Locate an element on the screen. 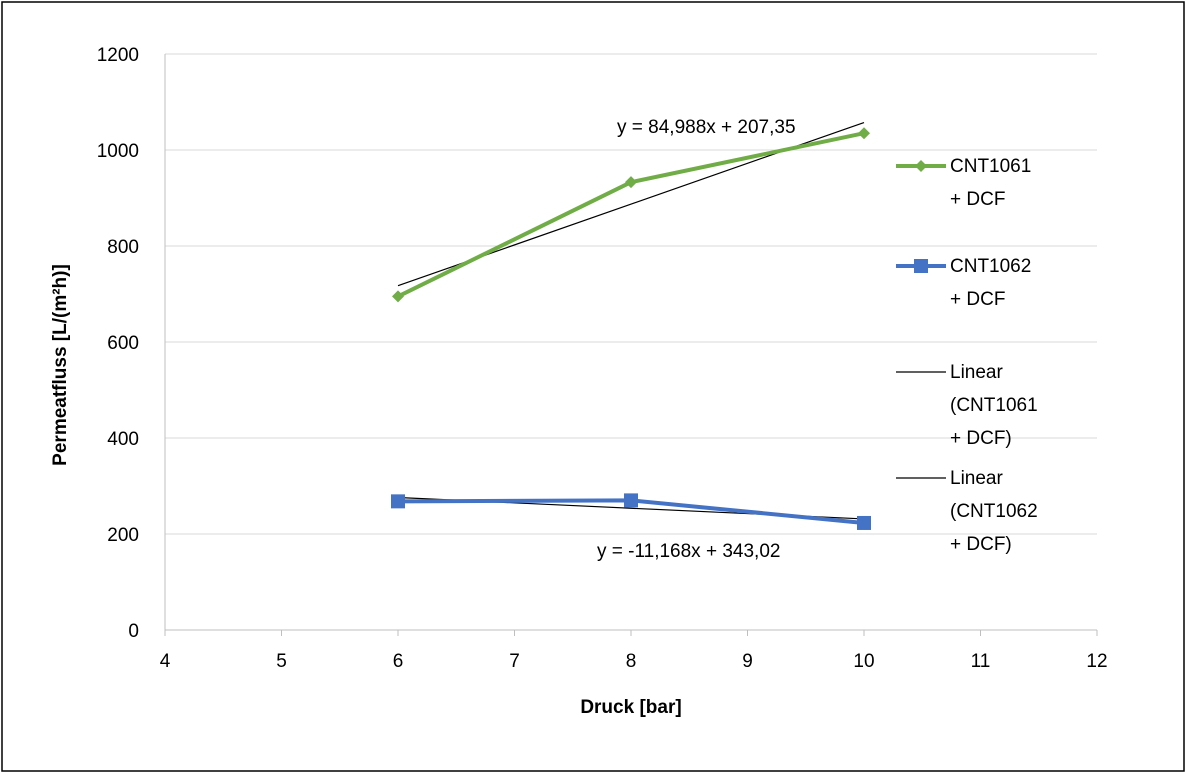 Image resolution: width=1186 pixels, height=778 pixels. x-tick-label: 5 is located at coordinates (281, 661).